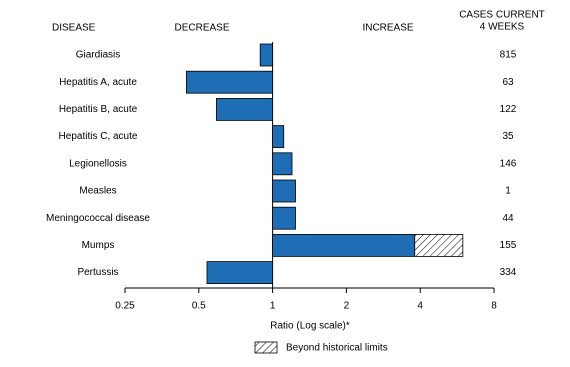  Describe the element at coordinates (74, 28) in the screenshot. I see `header-disease: DISEASE` at that location.